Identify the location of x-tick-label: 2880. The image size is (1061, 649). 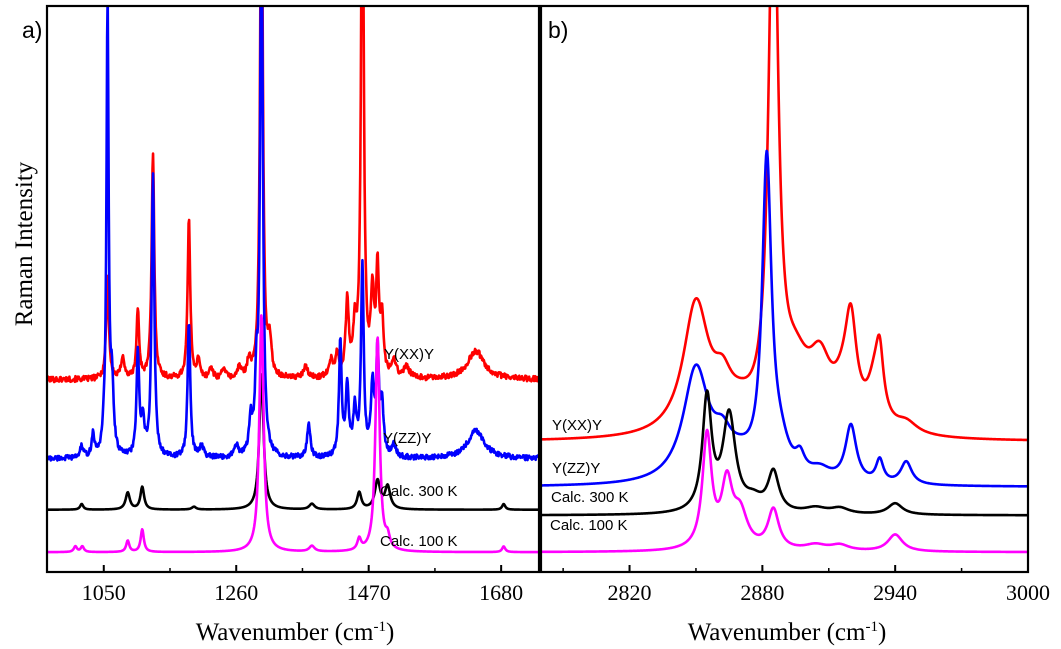
(762, 592).